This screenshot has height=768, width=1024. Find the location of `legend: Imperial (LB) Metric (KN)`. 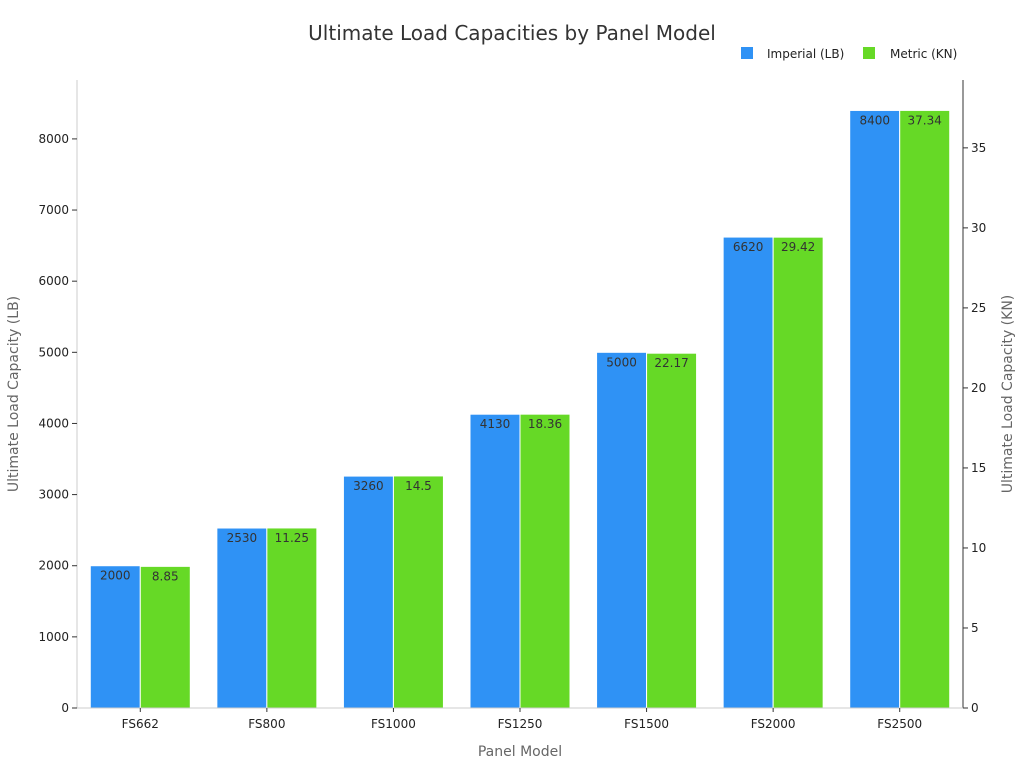

legend: Imperial (LB) Metric (KN) is located at coordinates (849, 54).